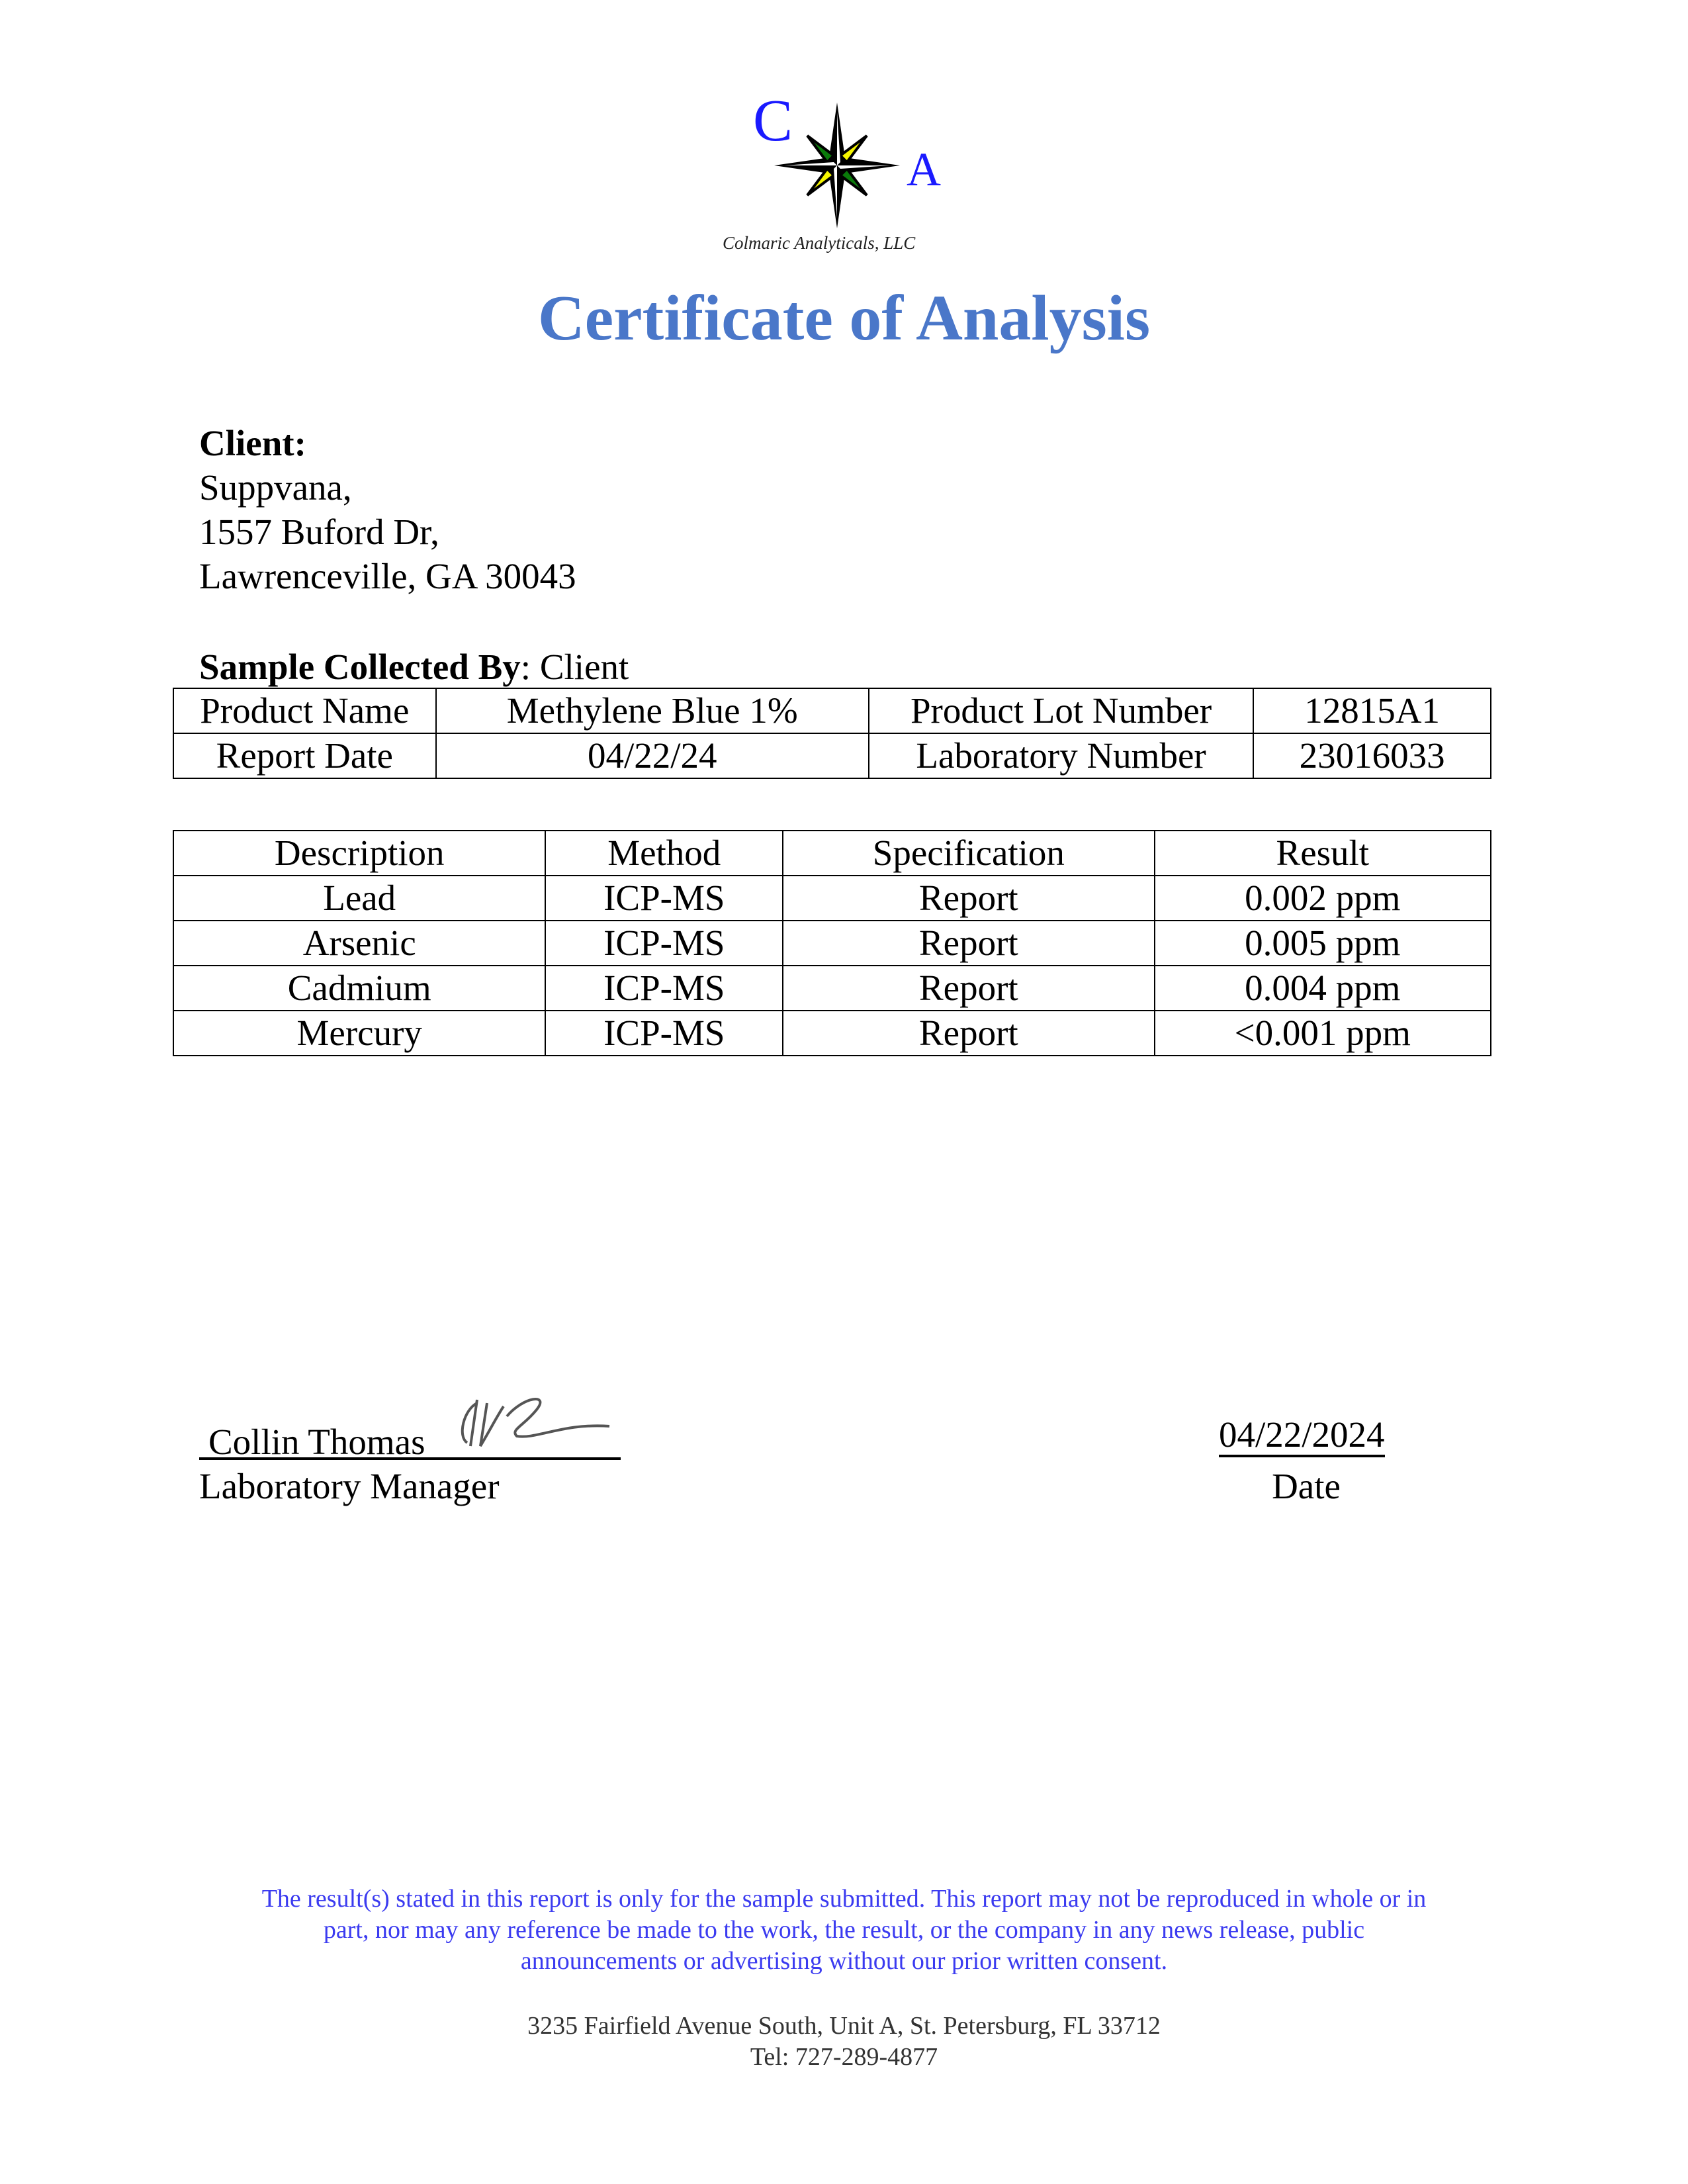  What do you see at coordinates (252, 443) in the screenshot?
I see `client-label: Client:` at bounding box center [252, 443].